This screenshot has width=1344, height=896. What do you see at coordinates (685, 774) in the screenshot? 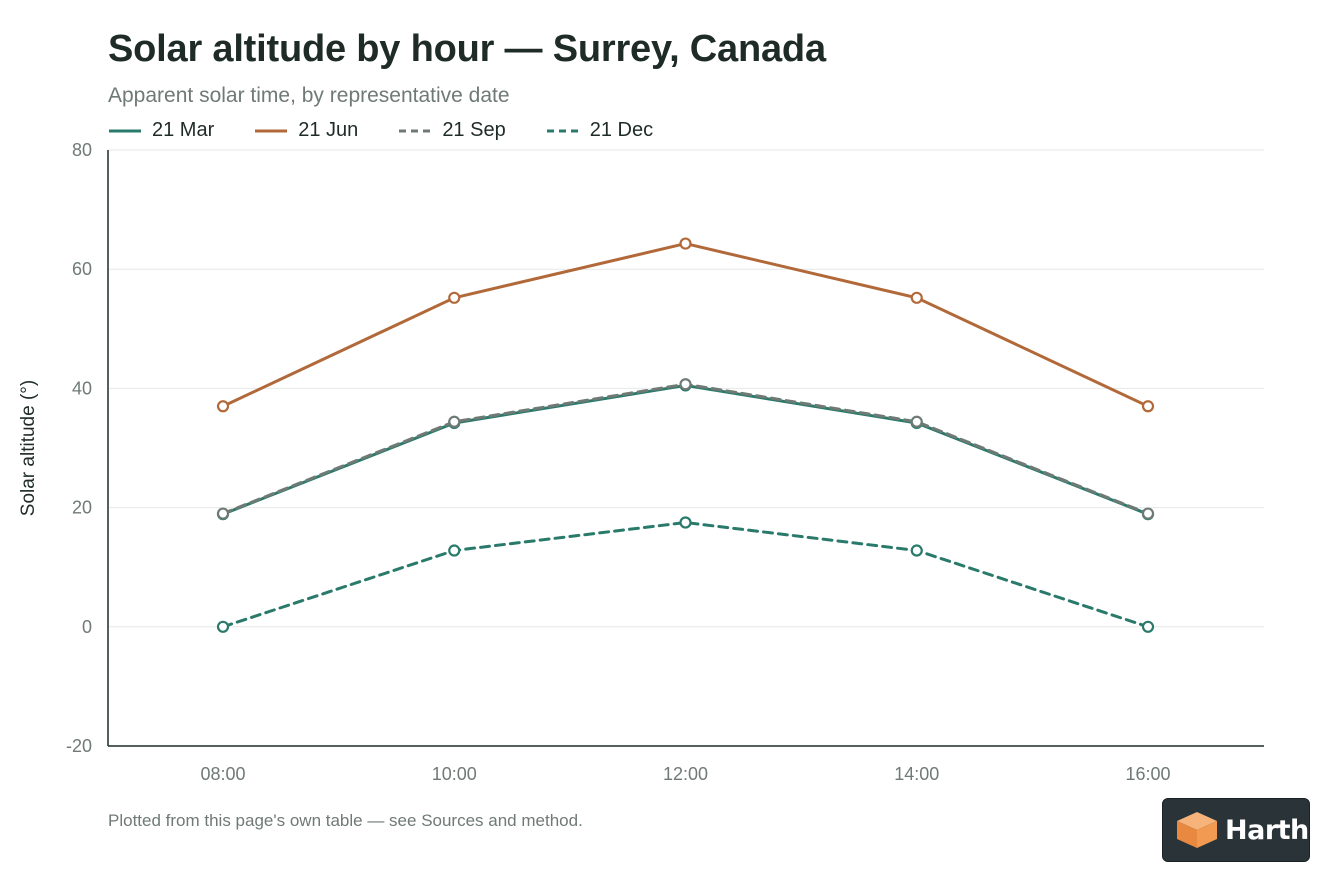
I see `x-tick-label: 12:00` at bounding box center [685, 774].